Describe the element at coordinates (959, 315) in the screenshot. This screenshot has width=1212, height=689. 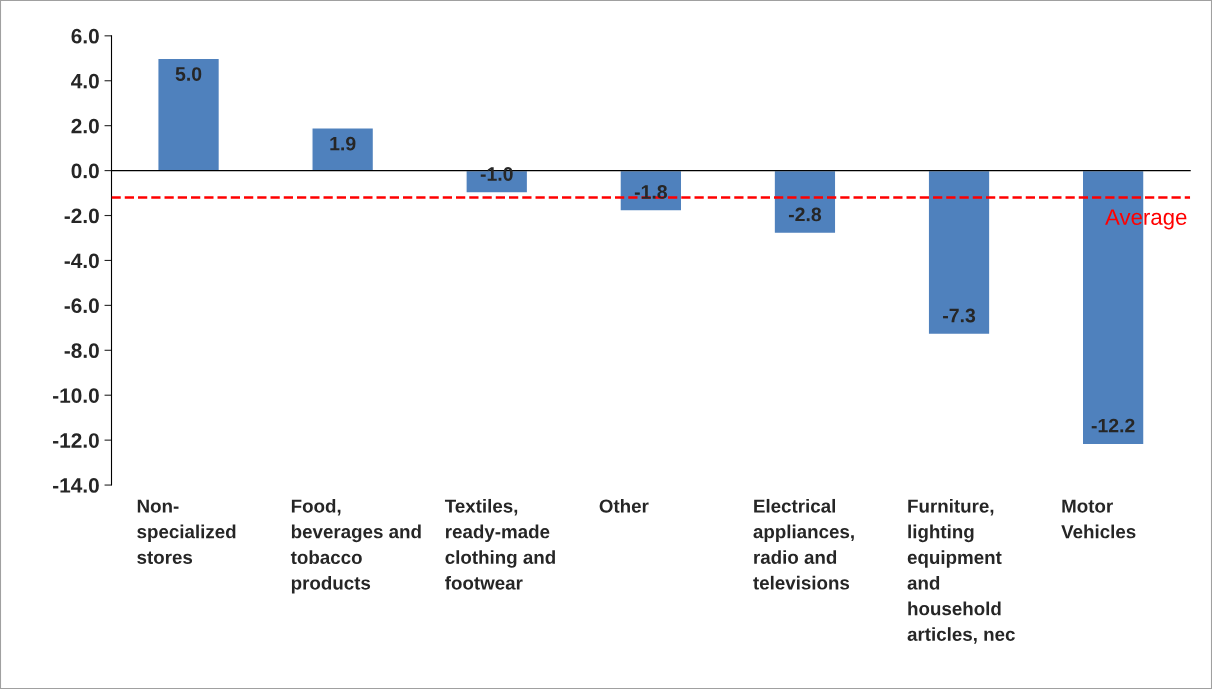
I see `data-label: -7.3` at that location.